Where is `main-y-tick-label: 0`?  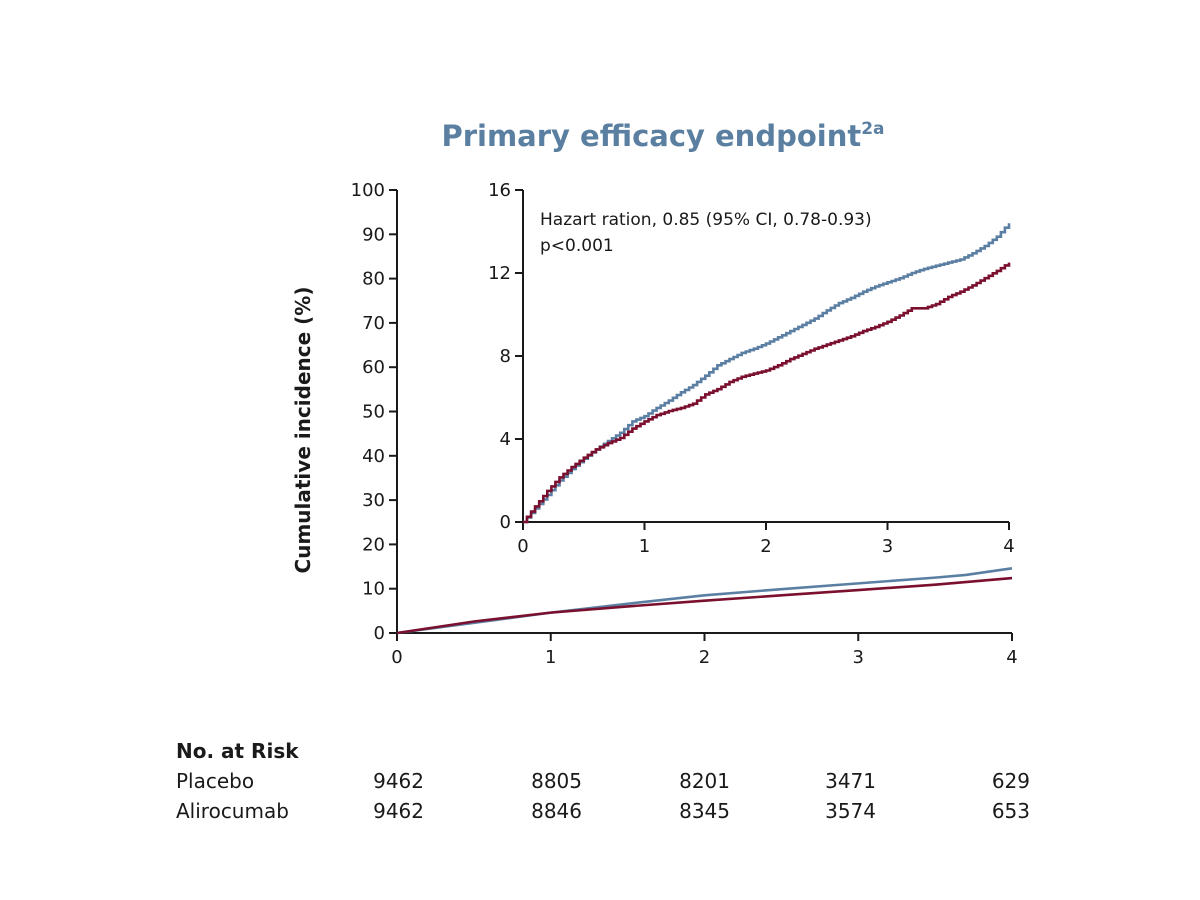
main-y-tick-label: 0 is located at coordinates (379, 633).